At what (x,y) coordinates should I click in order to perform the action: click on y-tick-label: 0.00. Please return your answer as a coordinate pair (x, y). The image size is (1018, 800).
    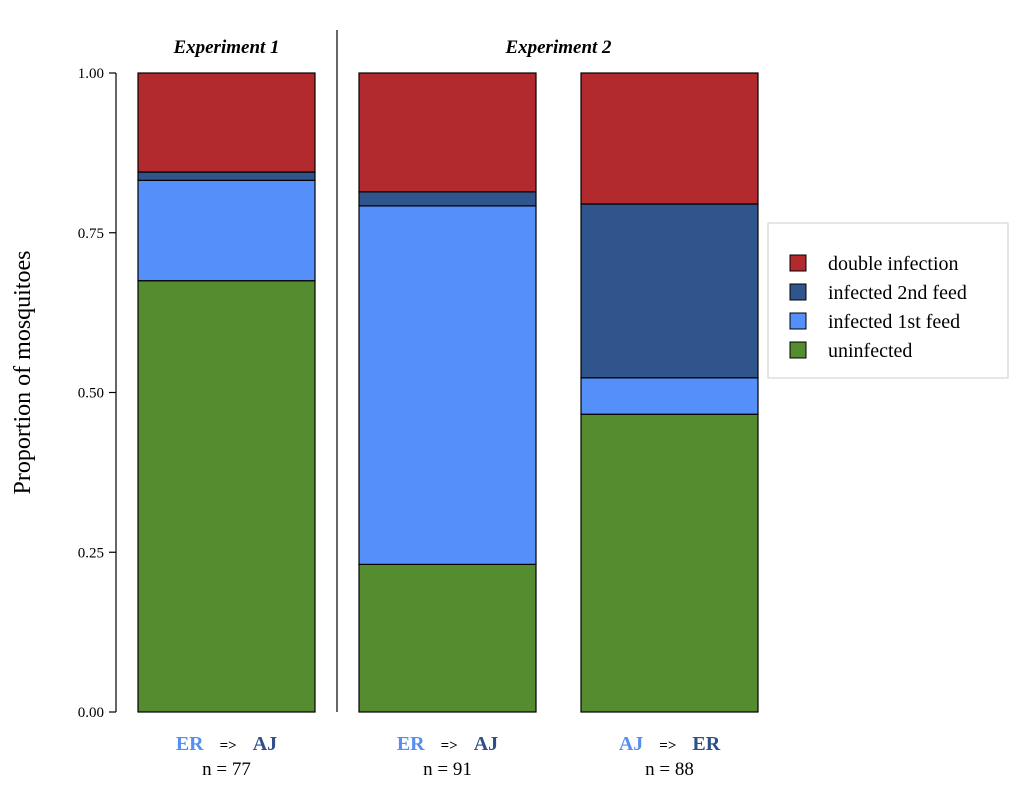
    Looking at the image, I should click on (91, 713).